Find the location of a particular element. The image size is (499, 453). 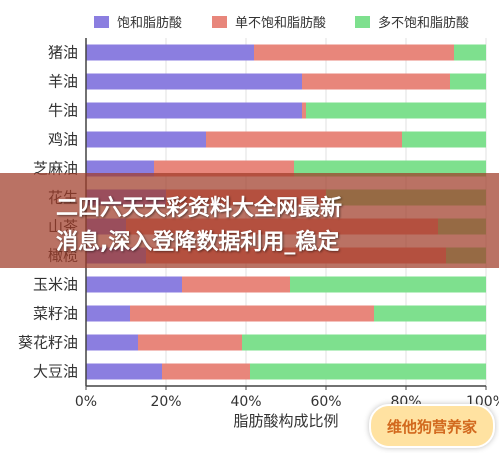

legend-label-polyunsaturated: 多不饱和脂肪酸 is located at coordinates (424, 23).